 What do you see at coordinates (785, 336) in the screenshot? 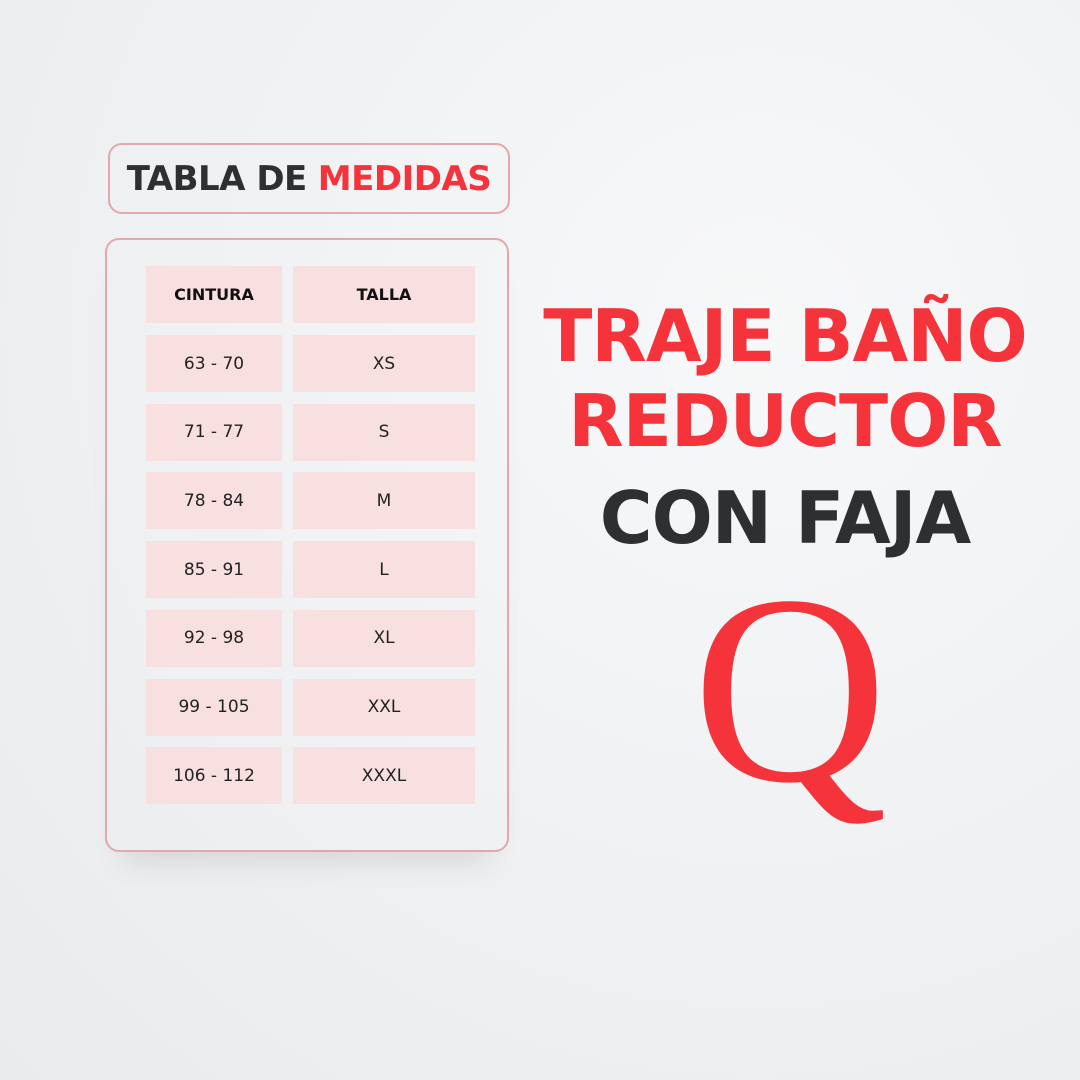
I see `headline-line-1: TRAJE BAÑO` at bounding box center [785, 336].